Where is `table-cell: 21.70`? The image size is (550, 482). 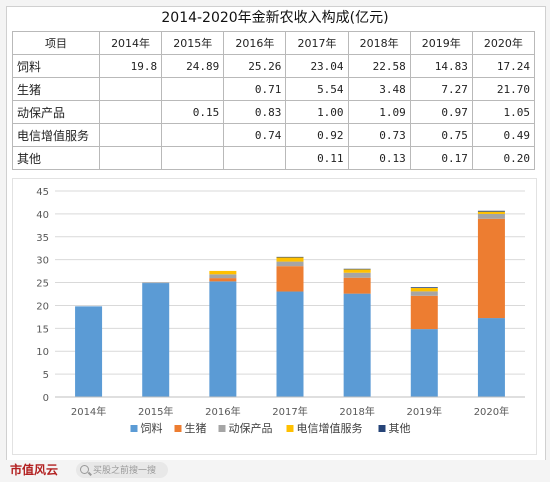 table-cell: 21.70 is located at coordinates (503, 89).